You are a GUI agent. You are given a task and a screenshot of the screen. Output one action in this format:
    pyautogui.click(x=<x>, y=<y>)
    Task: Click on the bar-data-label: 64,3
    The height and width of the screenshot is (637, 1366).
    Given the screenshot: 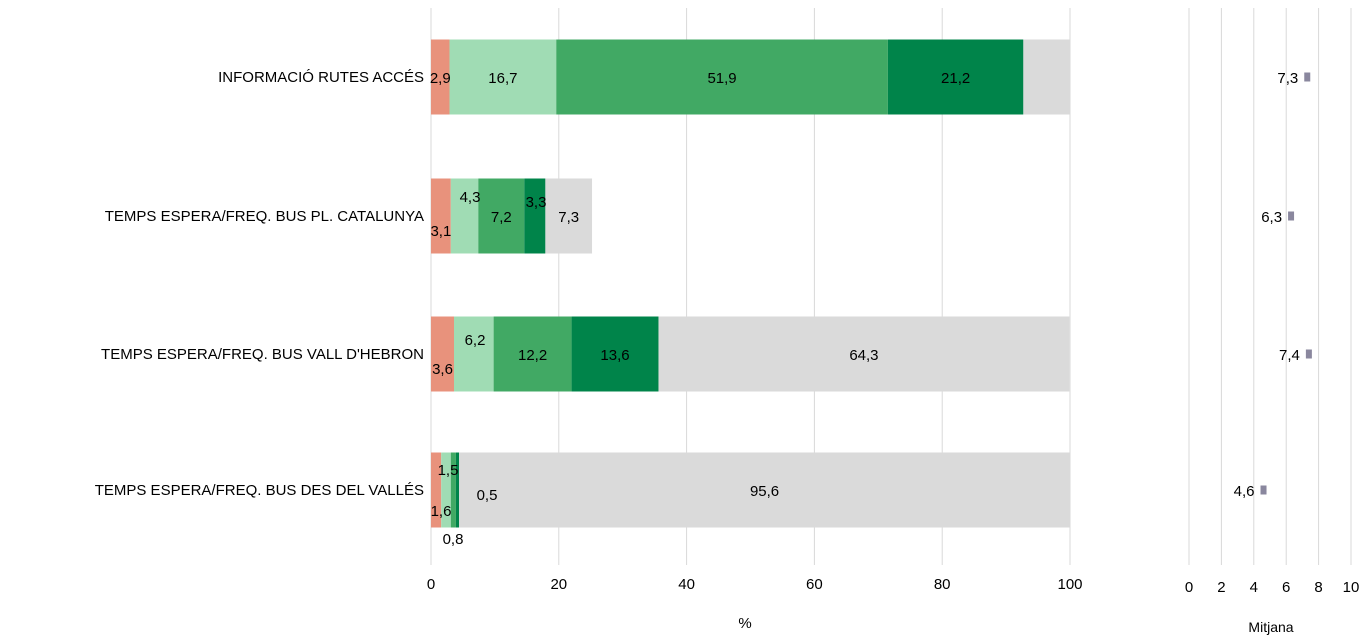 What is the action you would take?
    pyautogui.click(x=863, y=355)
    